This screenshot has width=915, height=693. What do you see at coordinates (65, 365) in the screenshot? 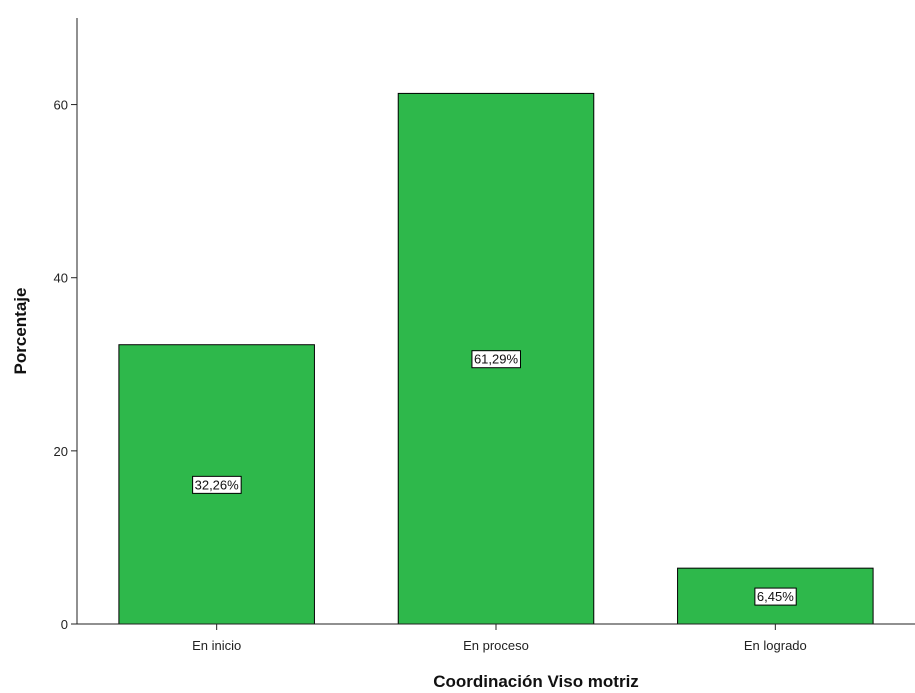
I see `y-axis-ticks: 0 20 40 60` at bounding box center [65, 365].